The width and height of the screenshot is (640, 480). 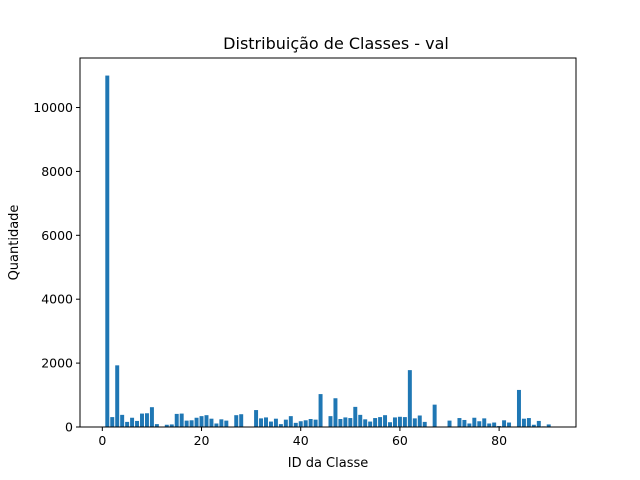 I want to click on x-axis-ticks: 0 20 40 60 80, so click(x=302, y=437).